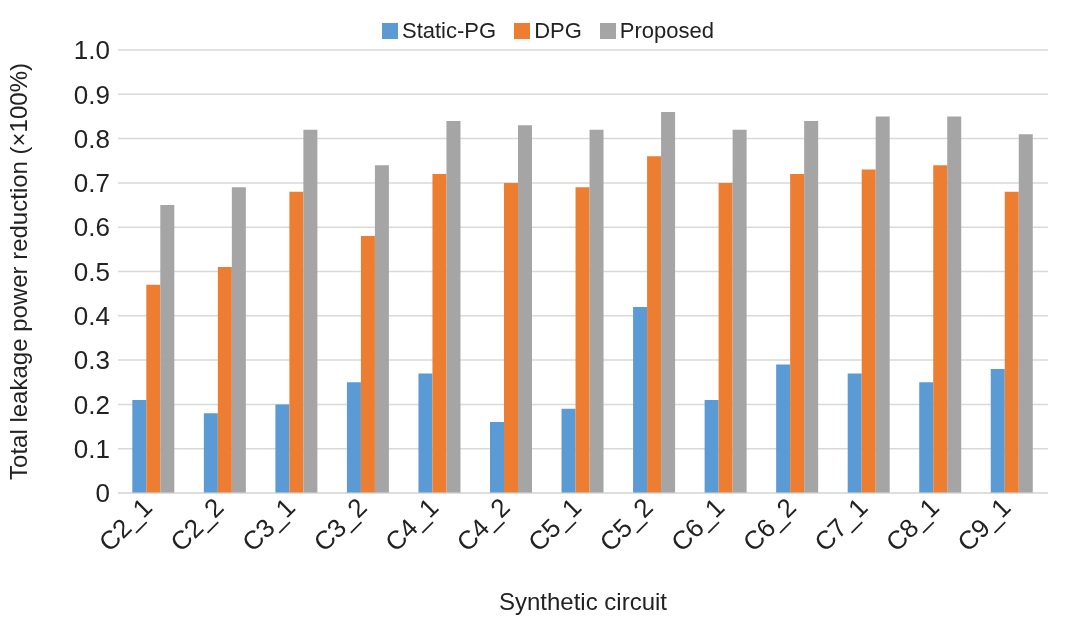 The width and height of the screenshot is (1076, 627). Describe the element at coordinates (91, 94) in the screenshot. I see `y-tick-label: 0.9` at that location.